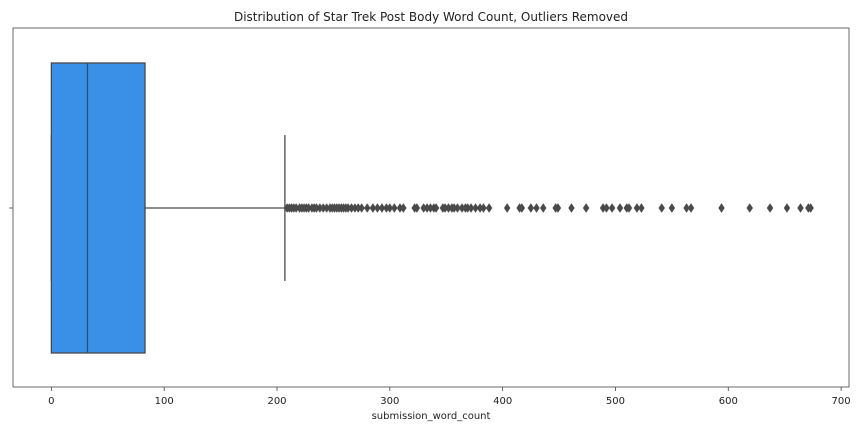 The height and width of the screenshot is (432, 864). What do you see at coordinates (389, 401) in the screenshot?
I see `x-tick-label: 300` at bounding box center [389, 401].